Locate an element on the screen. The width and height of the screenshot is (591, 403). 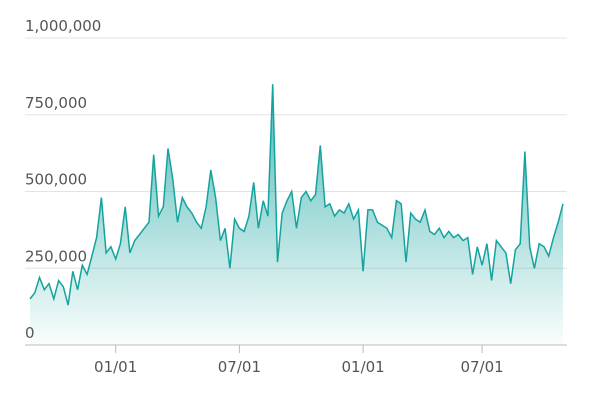
y-tick-label: 1,000,000 is located at coordinates (63, 26).